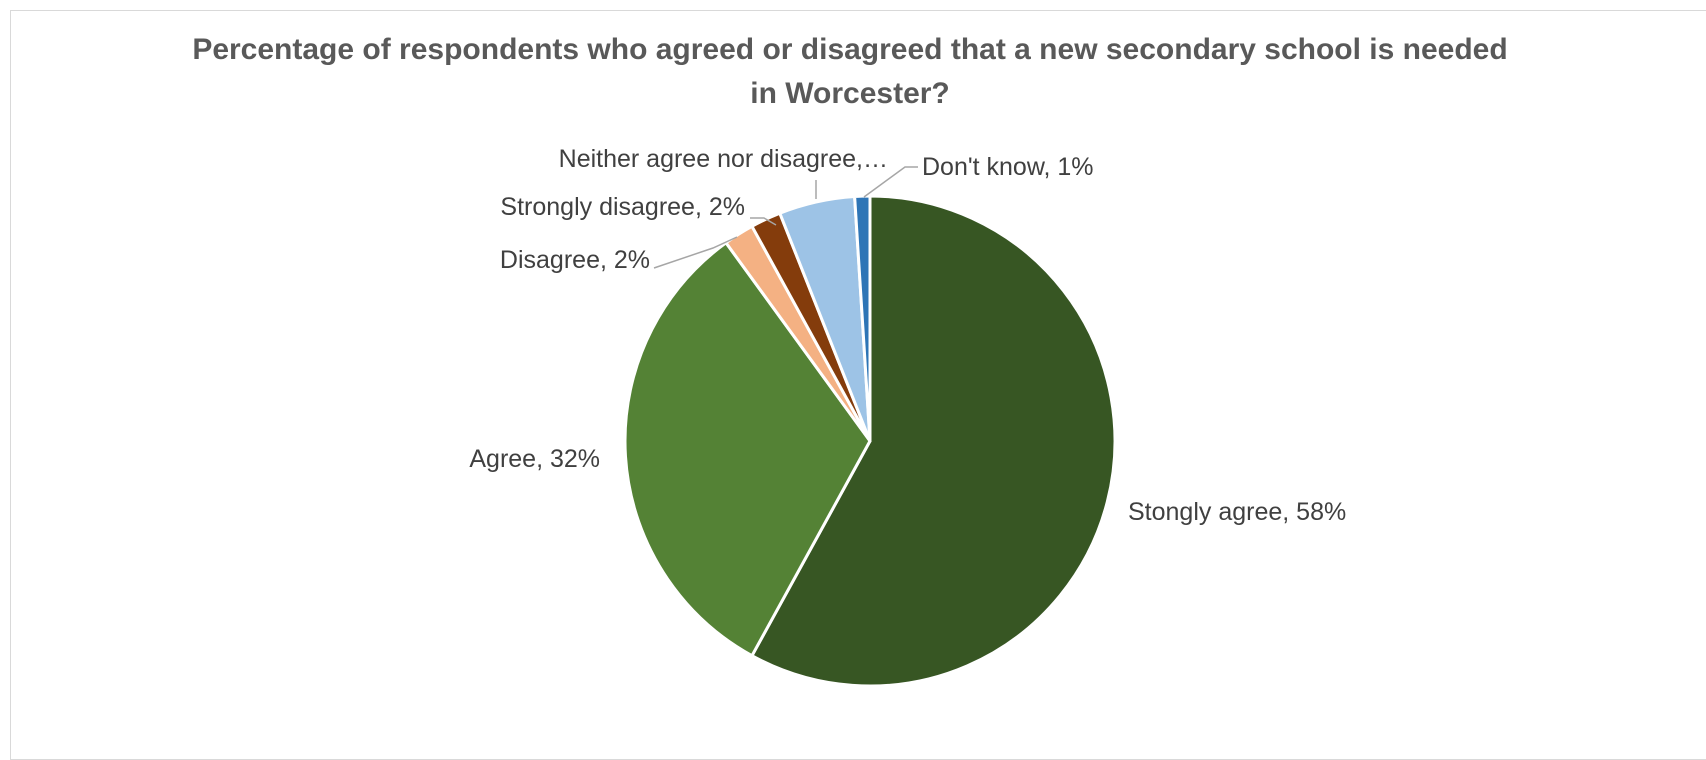 This screenshot has width=1706, height=760. What do you see at coordinates (890, 182) in the screenshot?
I see `leader-line-don-t-know` at bounding box center [890, 182].